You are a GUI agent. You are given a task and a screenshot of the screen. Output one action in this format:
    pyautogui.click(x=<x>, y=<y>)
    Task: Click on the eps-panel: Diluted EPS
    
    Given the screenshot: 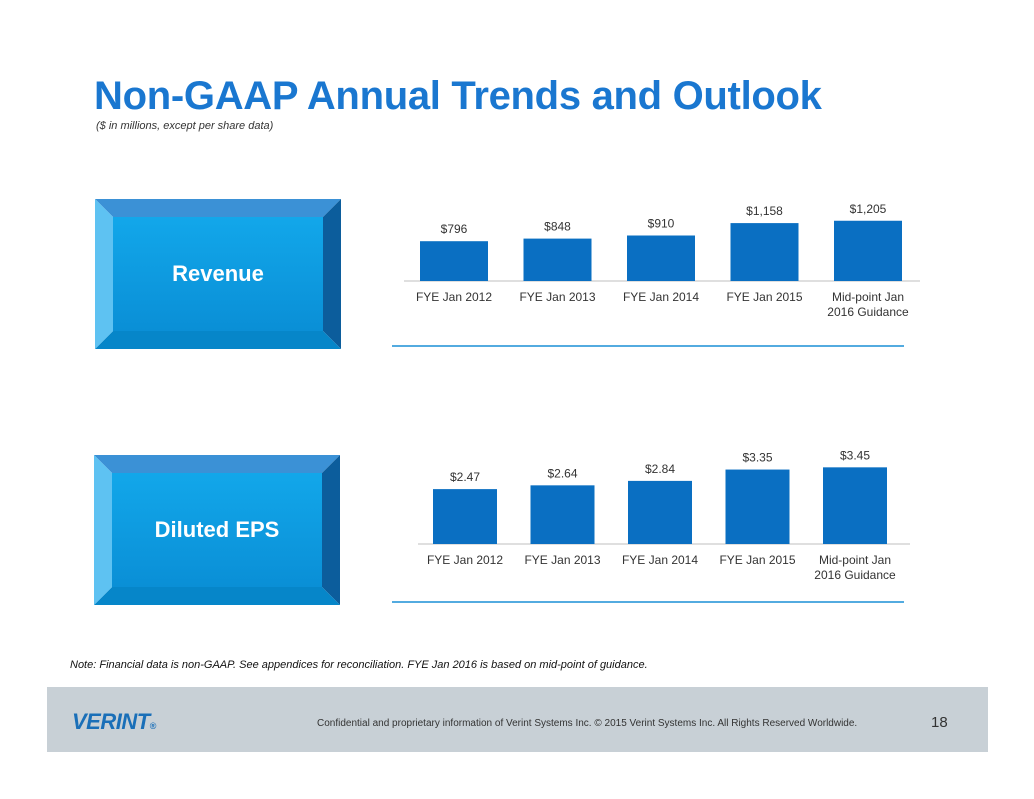 What is the action you would take?
    pyautogui.click(x=217, y=530)
    